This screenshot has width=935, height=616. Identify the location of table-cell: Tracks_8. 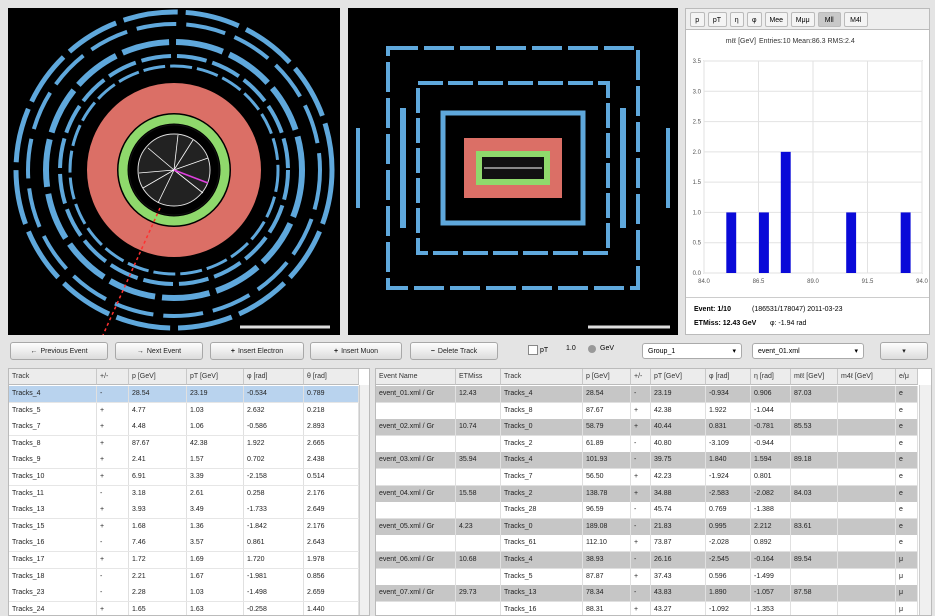
(53, 443).